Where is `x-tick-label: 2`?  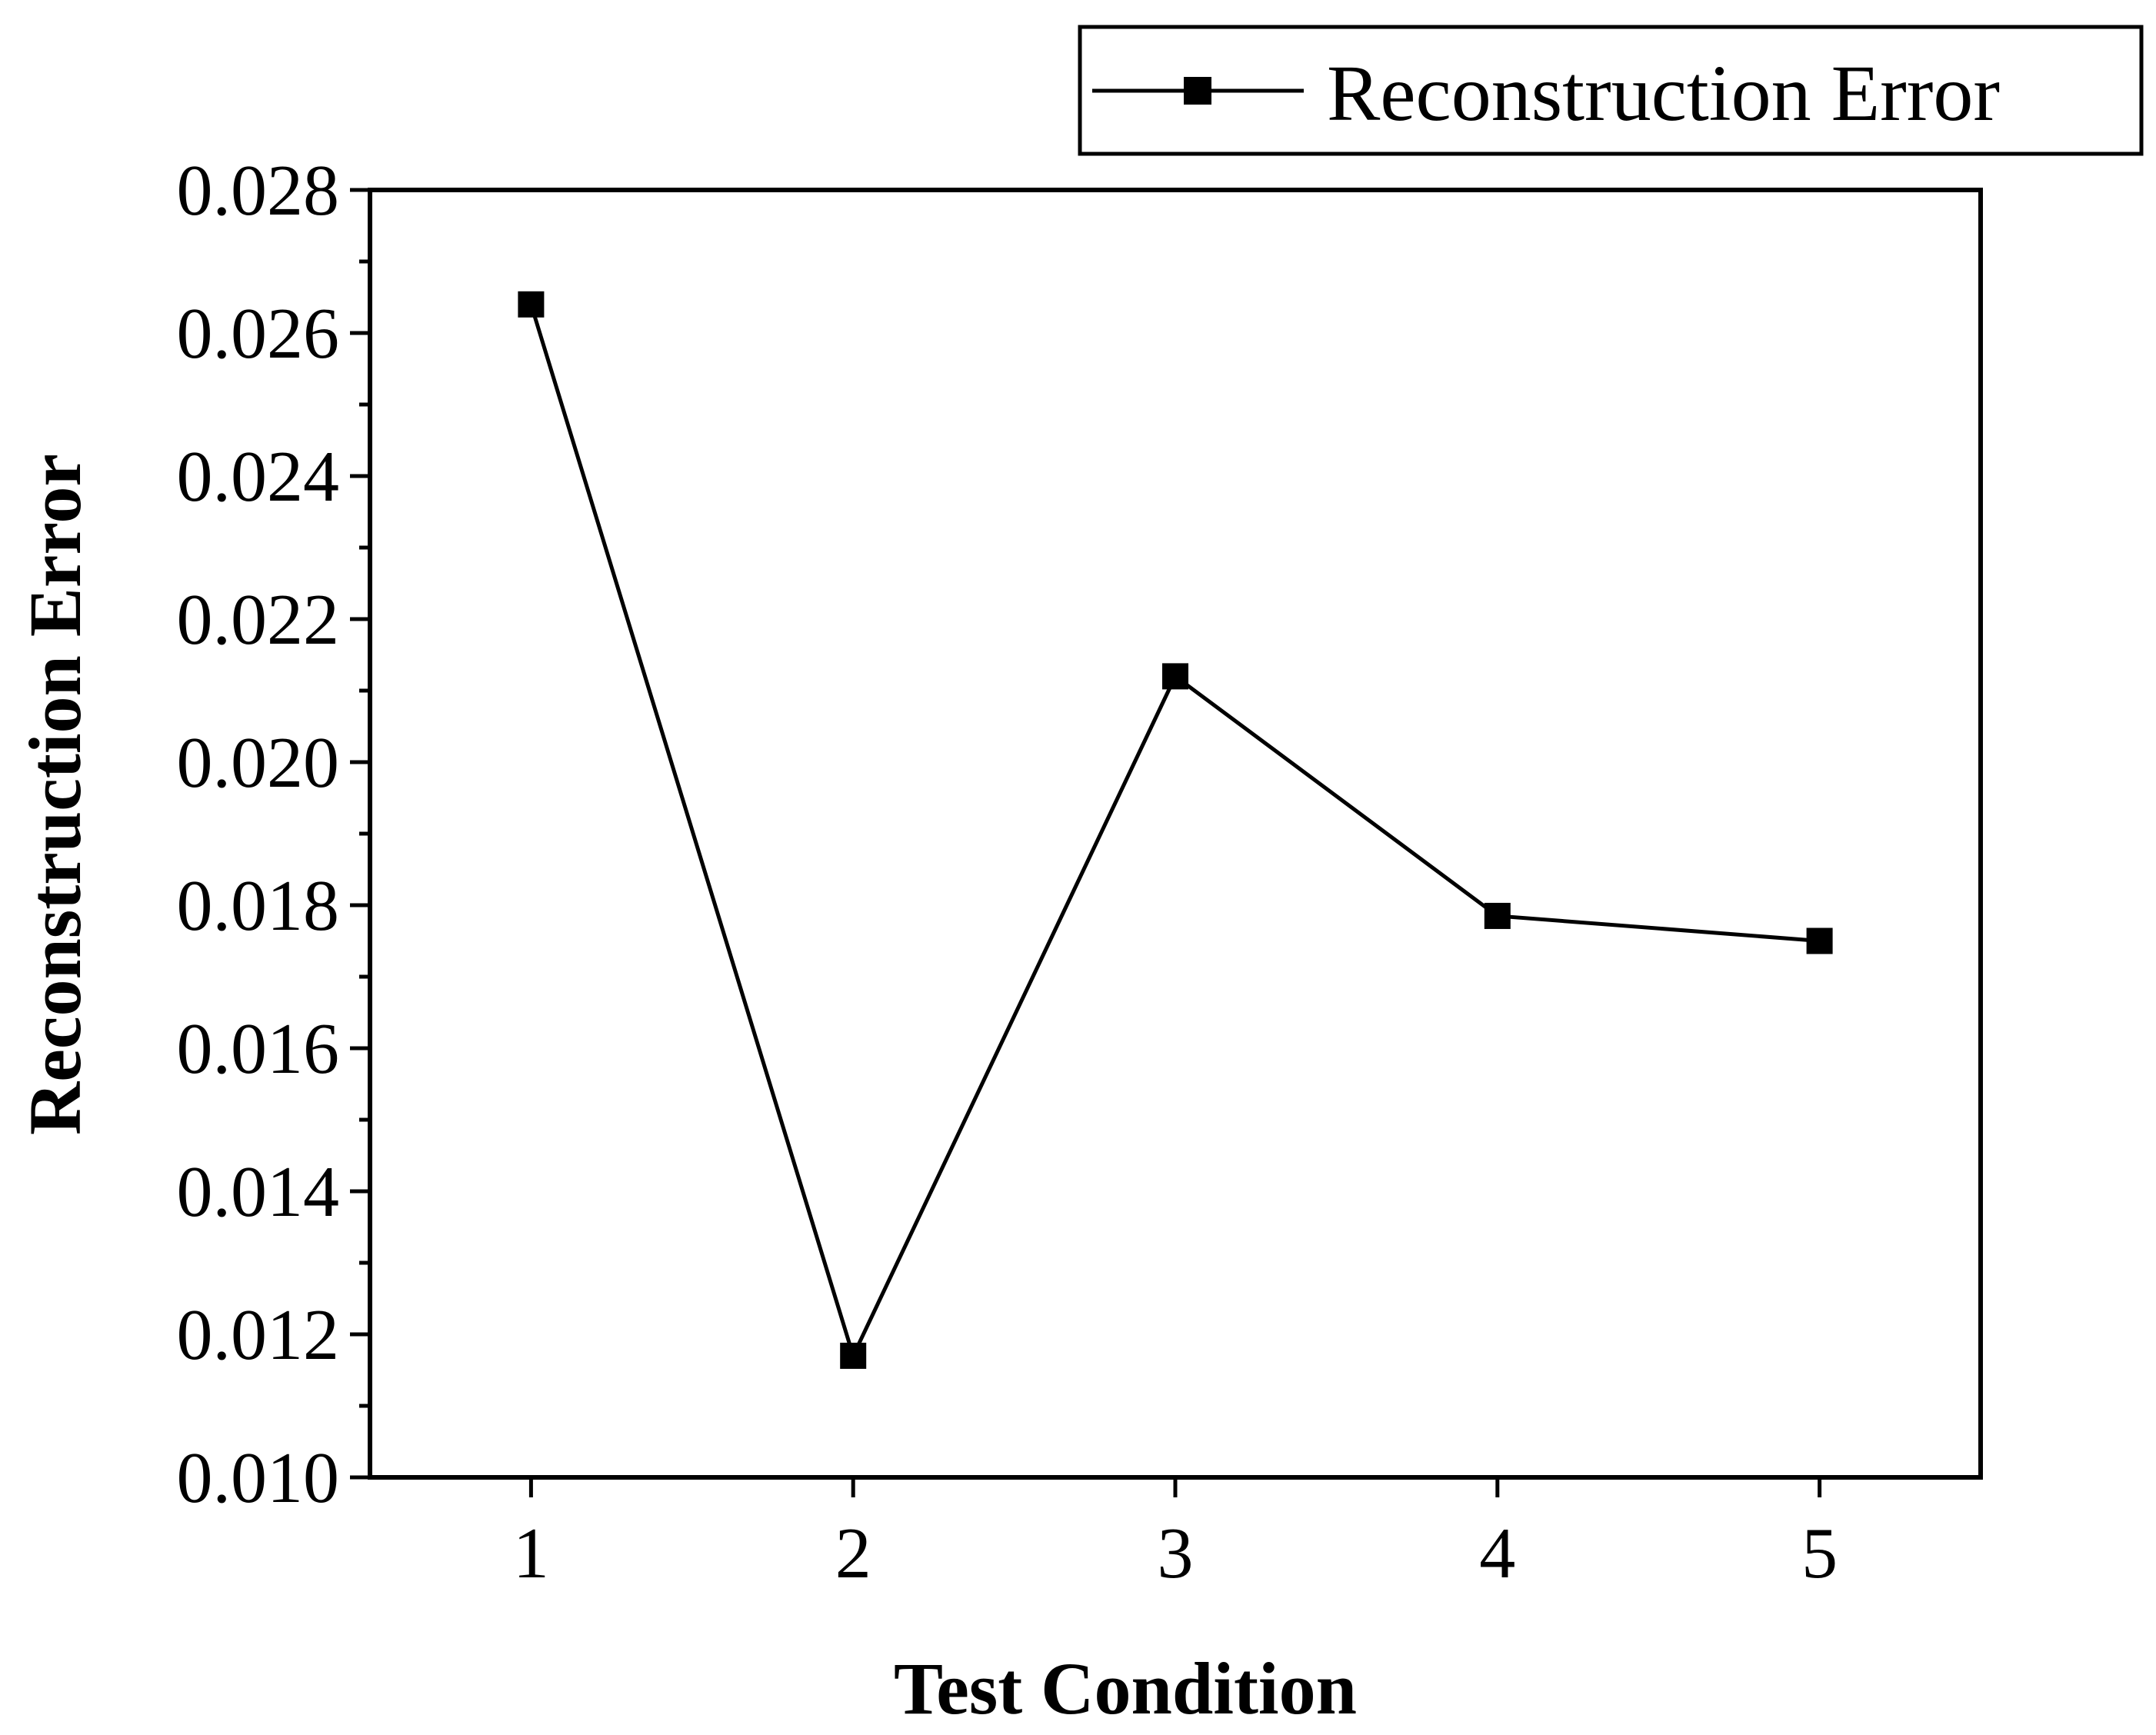
x-tick-label: 2 is located at coordinates (853, 1553).